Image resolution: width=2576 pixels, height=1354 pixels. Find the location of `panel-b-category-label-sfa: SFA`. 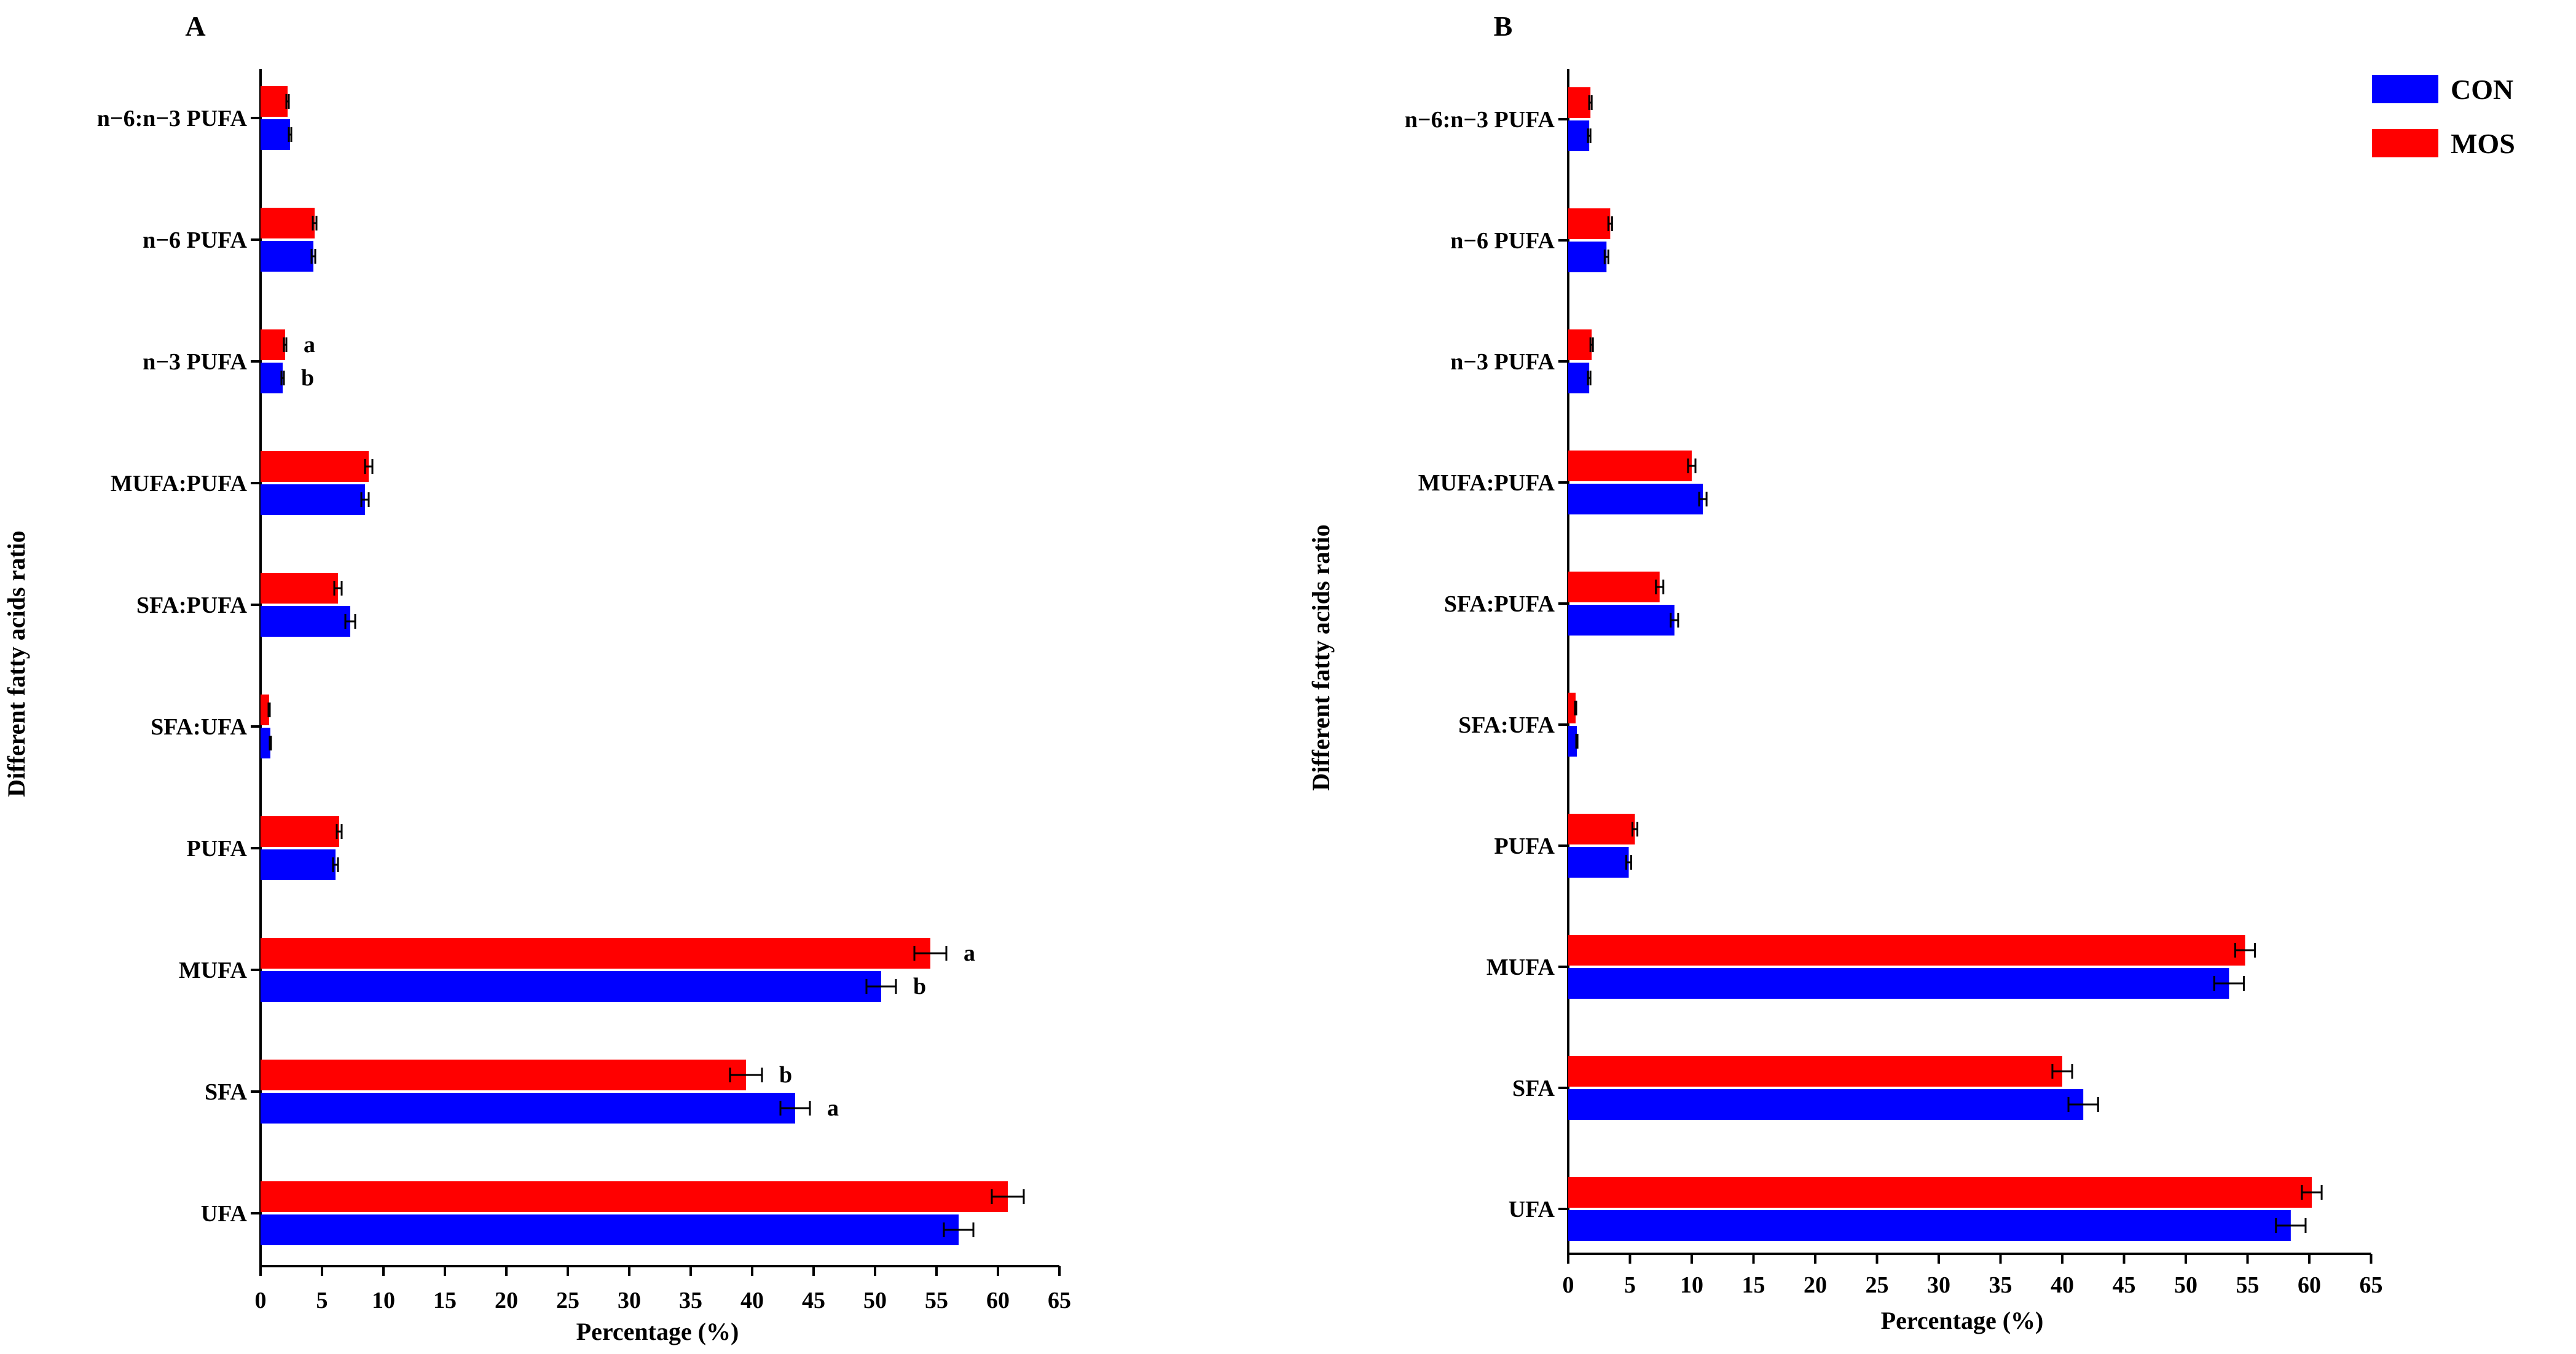

panel-b-category-label-sfa: SFA is located at coordinates (1533, 1088).